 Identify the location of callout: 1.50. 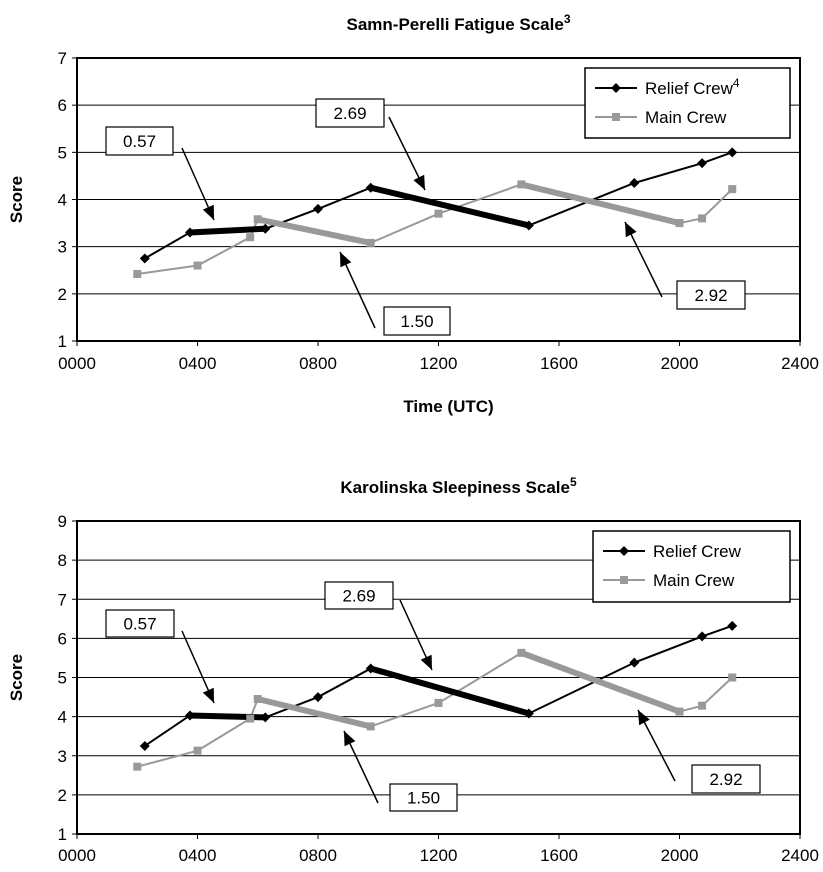
(400, 771).